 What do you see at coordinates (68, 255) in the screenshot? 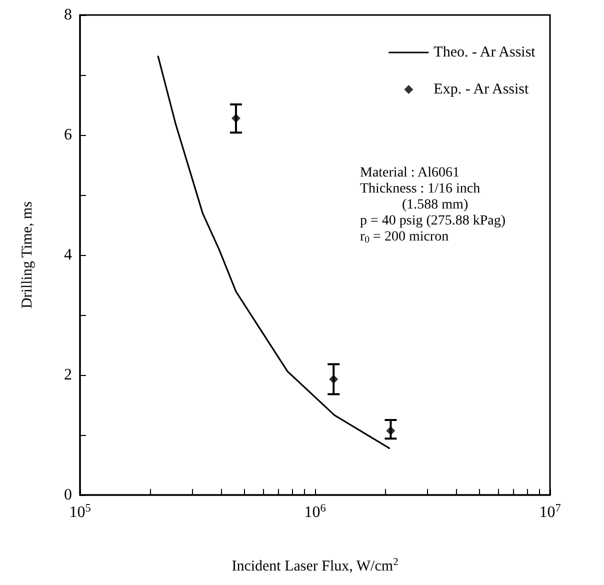
I see `y-tick-label: 4` at bounding box center [68, 255].